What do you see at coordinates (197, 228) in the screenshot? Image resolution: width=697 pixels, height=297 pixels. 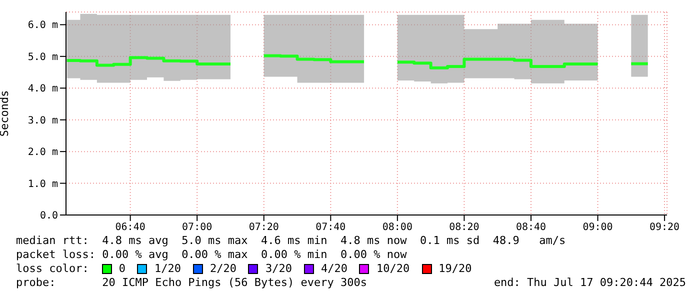 I see `x-tick-label: 07:00` at bounding box center [197, 228].